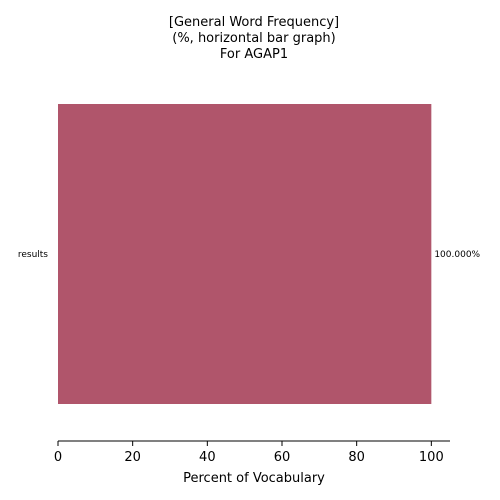  What do you see at coordinates (254, 22) in the screenshot?
I see `chart-title-line-1: [General Word Frequency]` at bounding box center [254, 22].